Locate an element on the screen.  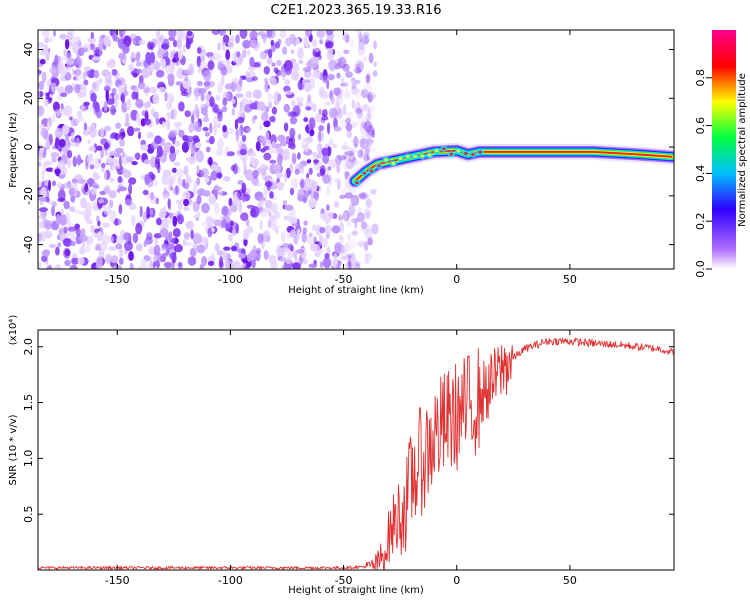
x-tick-label: -150 is located at coordinates (117, 580).